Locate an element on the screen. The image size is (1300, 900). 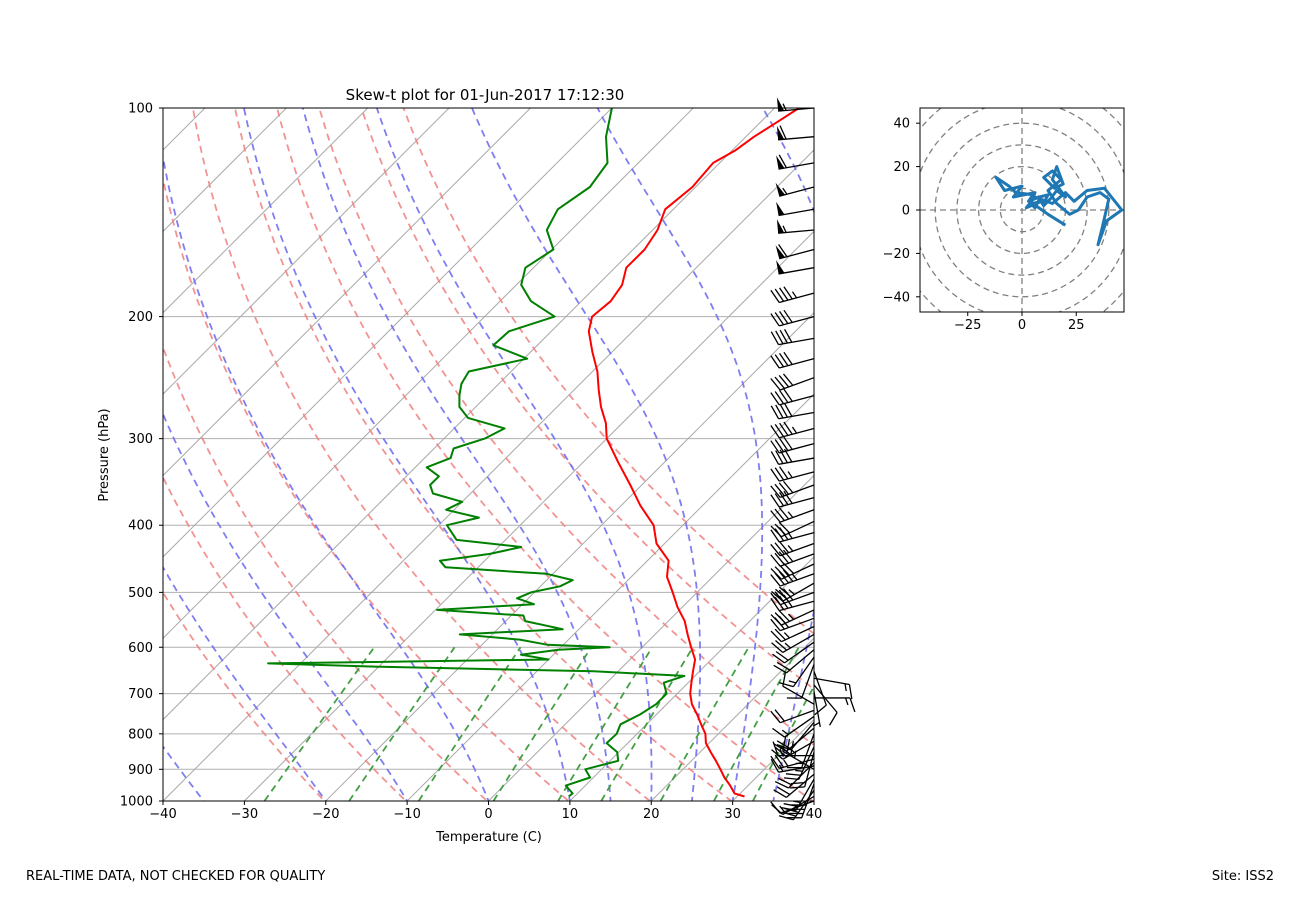
hodograph-x-tick-label: 25 is located at coordinates (1076, 325).